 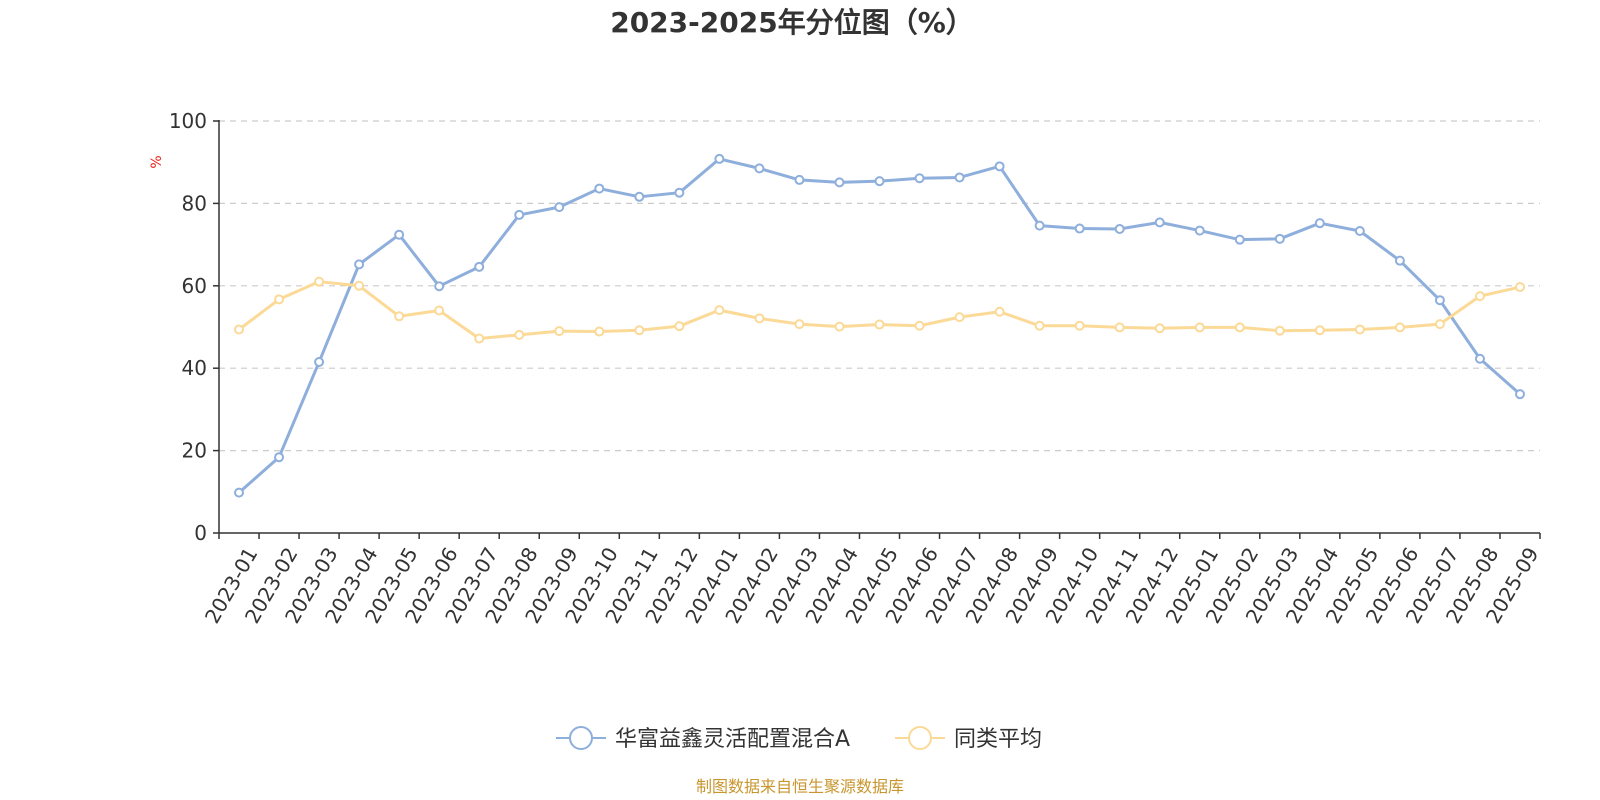 I want to click on y-axis-unit: %, so click(x=157, y=161).